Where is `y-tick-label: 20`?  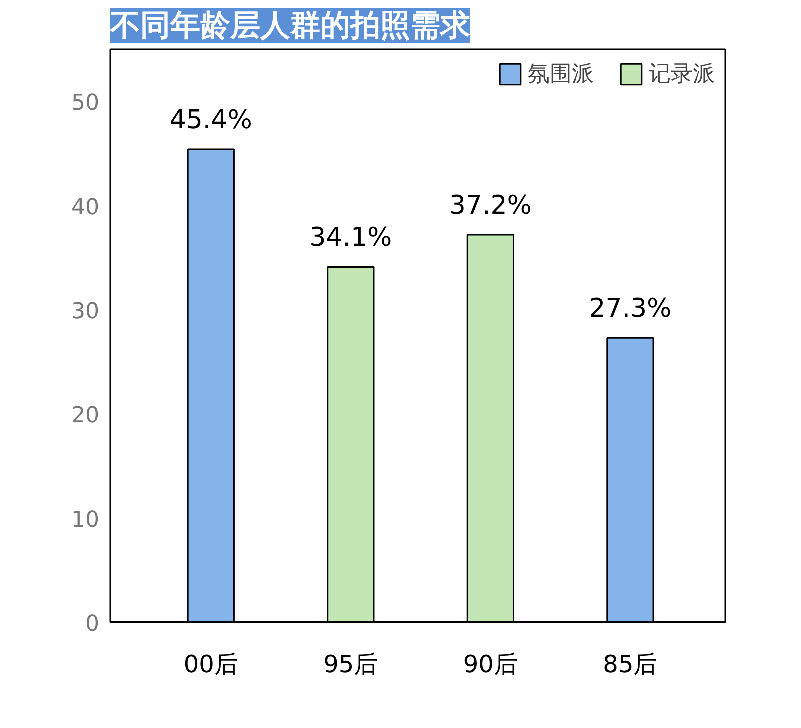
y-tick-label: 20 is located at coordinates (86, 416).